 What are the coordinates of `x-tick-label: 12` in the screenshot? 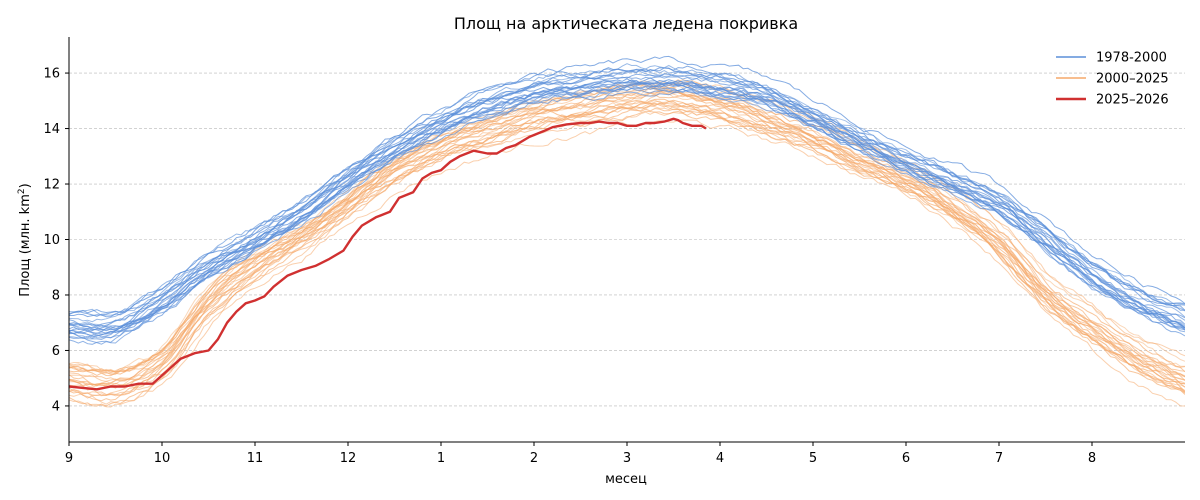 It's located at (348, 458).